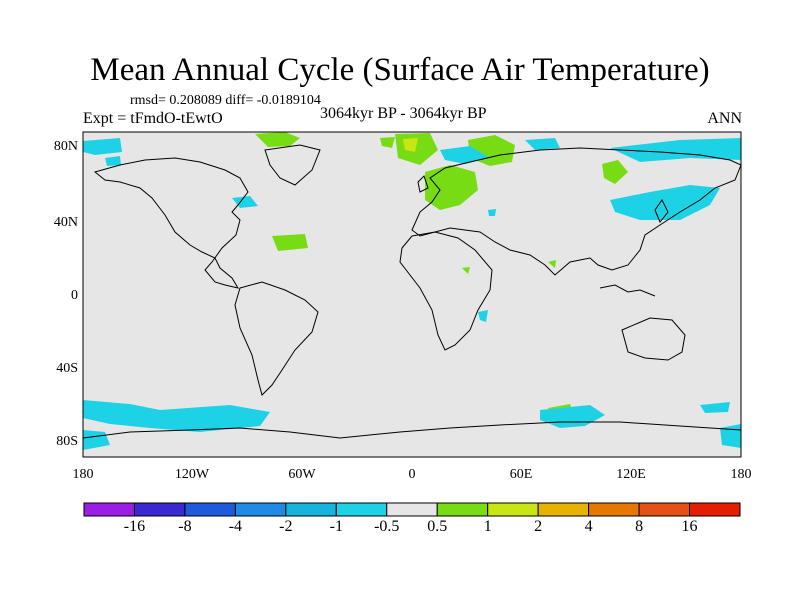 The image size is (800, 600). Describe the element at coordinates (225, 100) in the screenshot. I see `stats-text: rmsd= 0.208089 diff= -0.0189104` at that location.